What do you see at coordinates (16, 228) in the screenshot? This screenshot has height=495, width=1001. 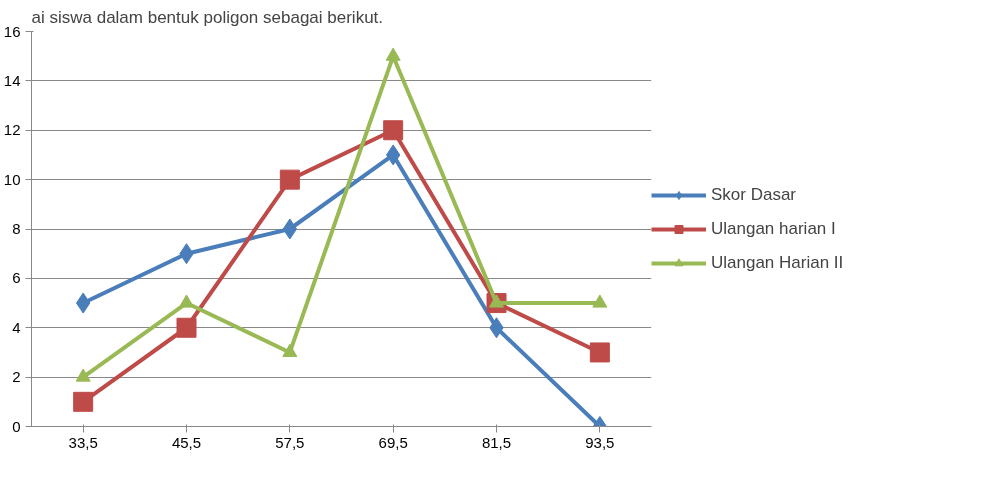 I see `y-tick-label: 8` at bounding box center [16, 228].